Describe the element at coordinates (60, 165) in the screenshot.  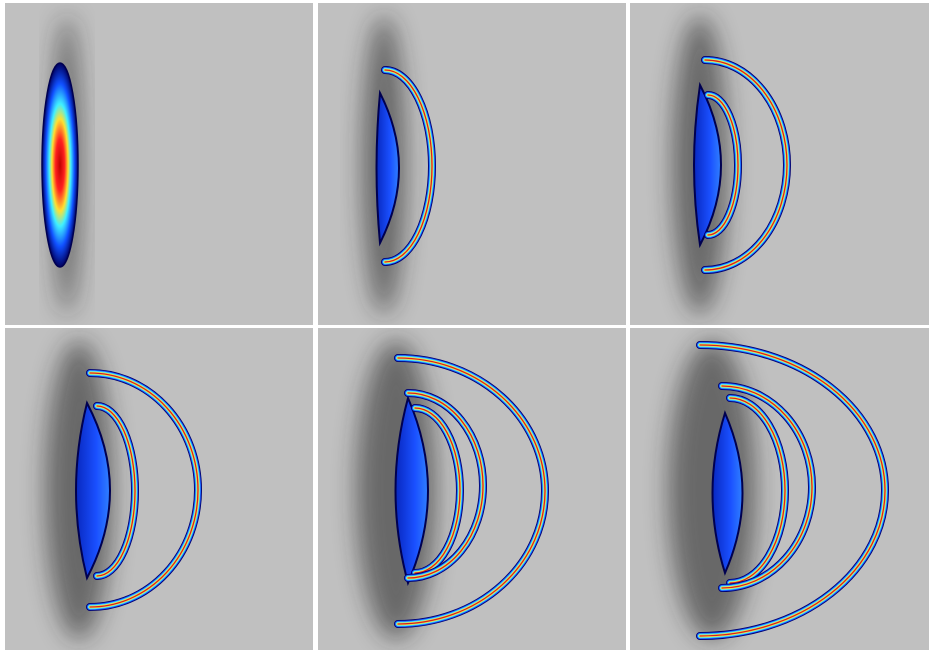
I see `lens` at that location.